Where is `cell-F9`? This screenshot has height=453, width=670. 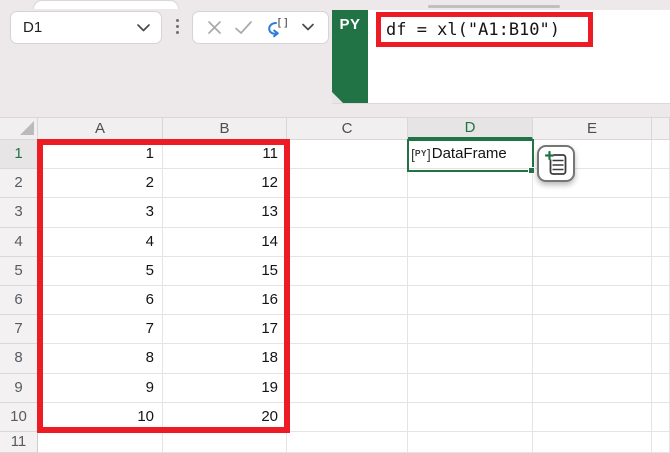
cell-F9 is located at coordinates (661, 388).